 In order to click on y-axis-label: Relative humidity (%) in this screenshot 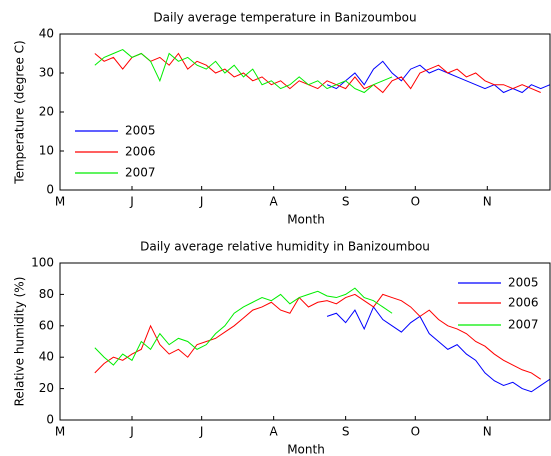, I will do `click(20, 342)`.